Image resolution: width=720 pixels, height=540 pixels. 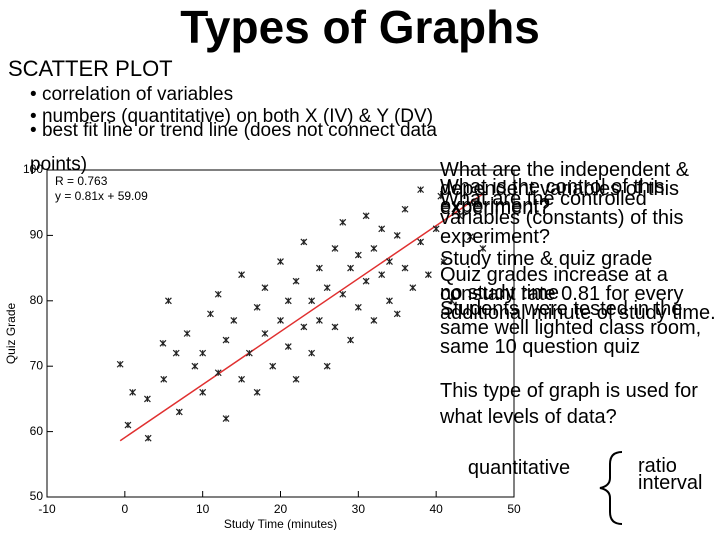 I want to click on stat-label: y = 0.81x + 59.09, so click(x=101, y=196).